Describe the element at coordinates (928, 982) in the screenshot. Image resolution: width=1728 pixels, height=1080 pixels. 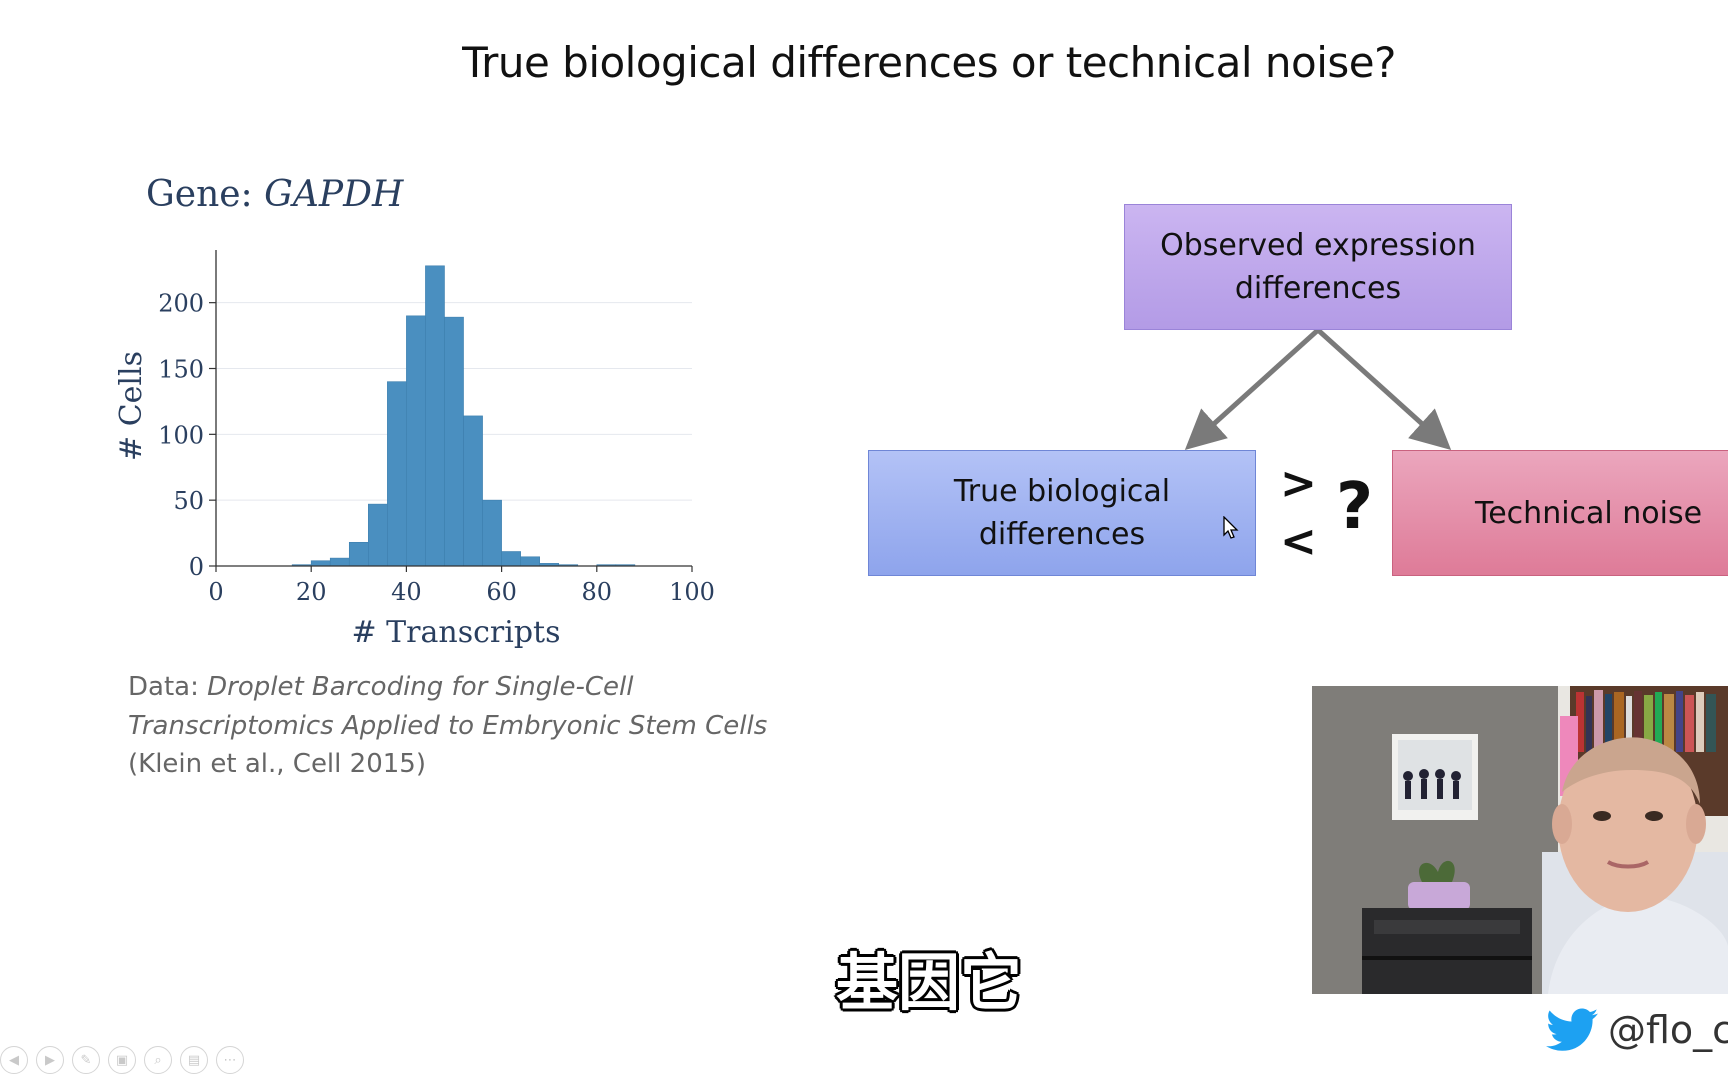
I see `video-subtitle: 基因它` at that location.